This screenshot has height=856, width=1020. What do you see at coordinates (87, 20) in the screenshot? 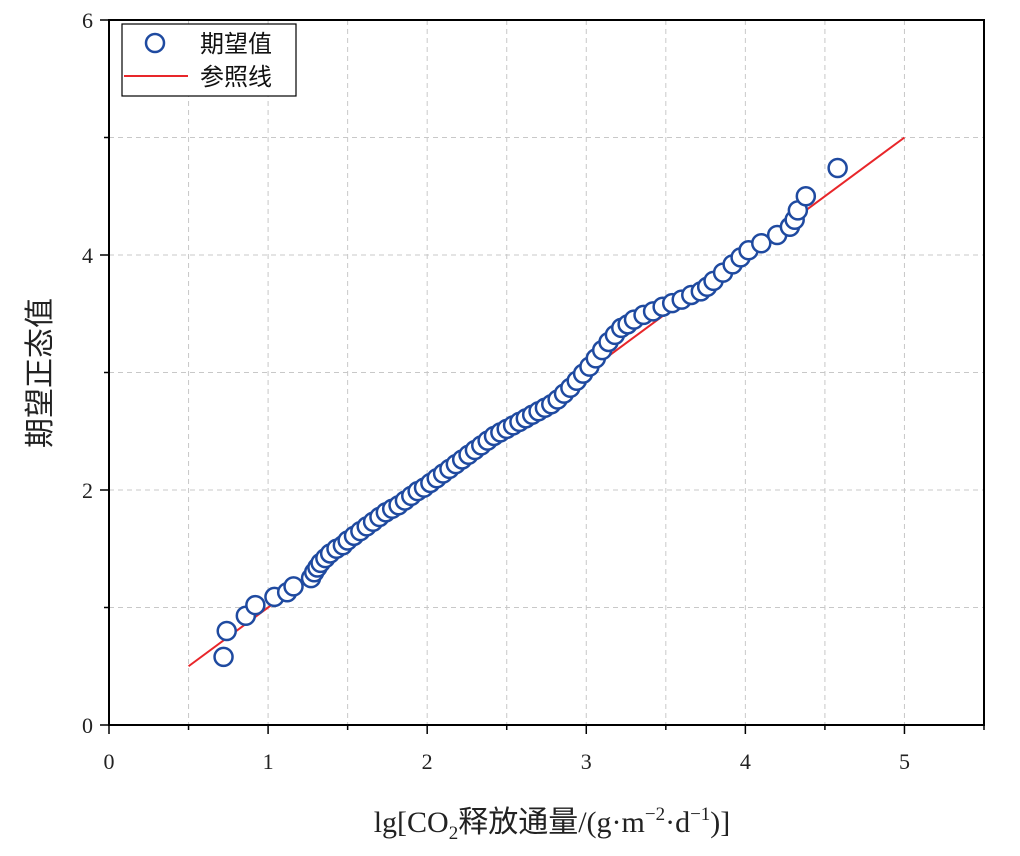
I see `y-tick-label: 6` at bounding box center [87, 20].